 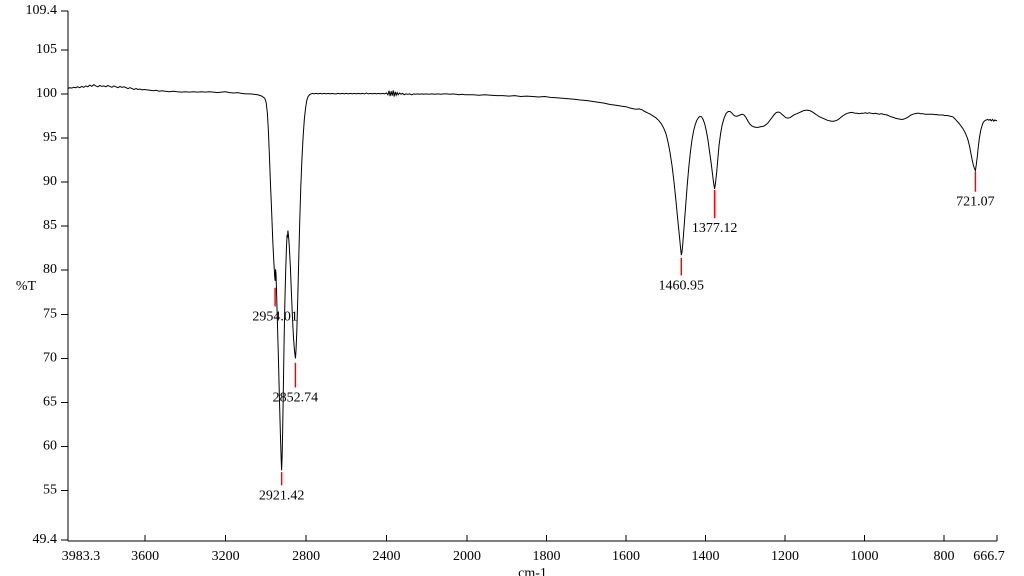 I want to click on x-tick-label: 2800, so click(x=306, y=556).